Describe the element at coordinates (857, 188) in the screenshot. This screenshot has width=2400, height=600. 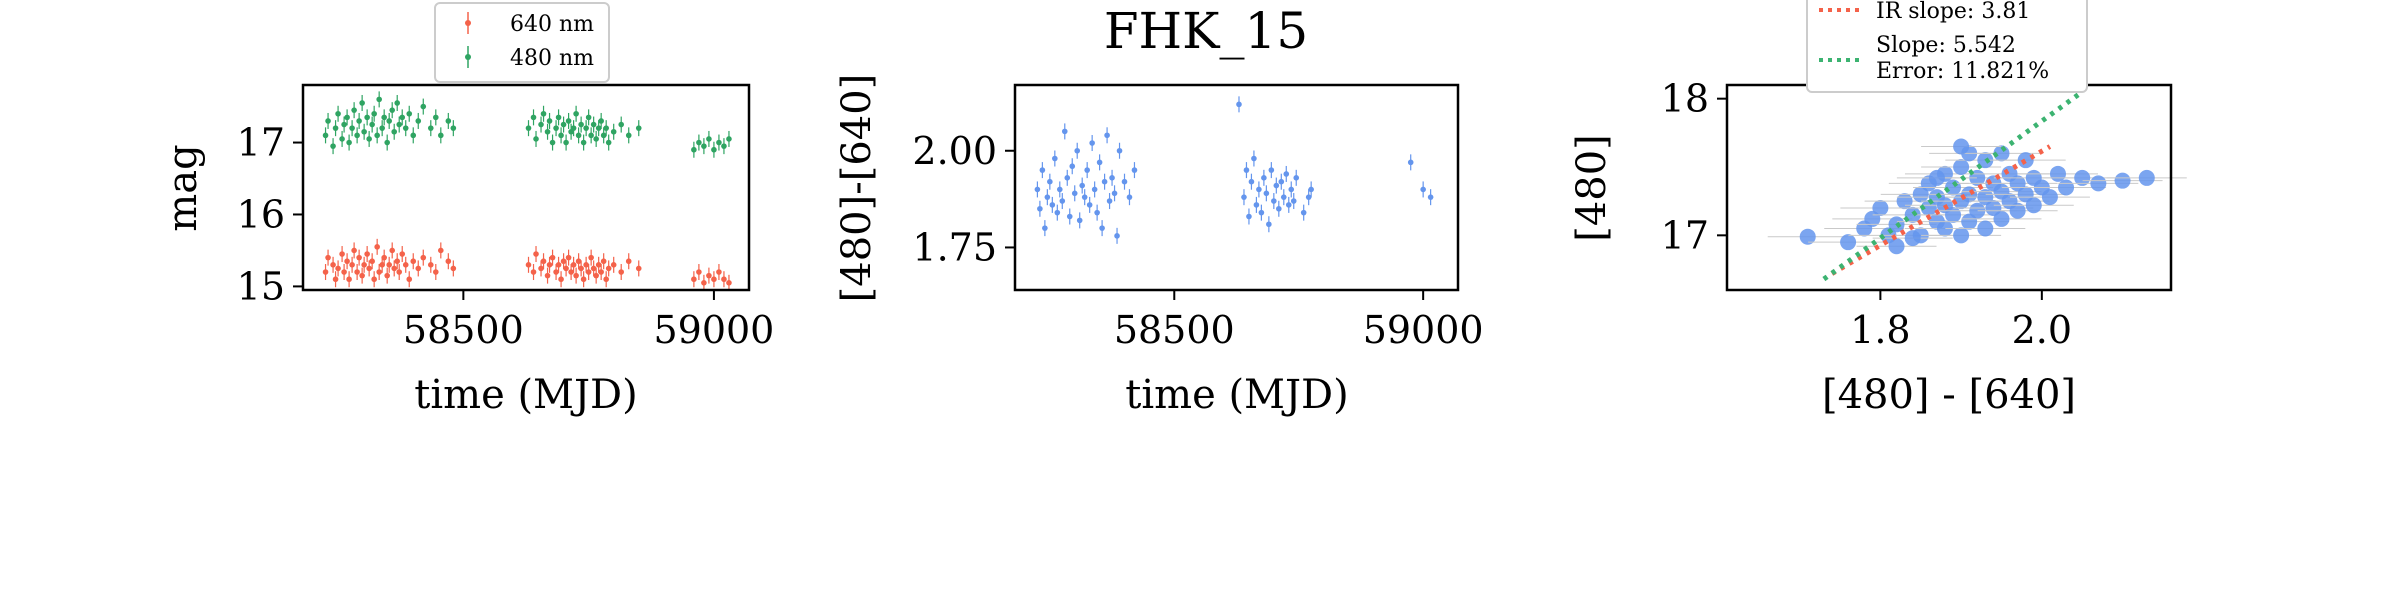
I see `p2-y-axis-label: [480]-[640]` at that location.